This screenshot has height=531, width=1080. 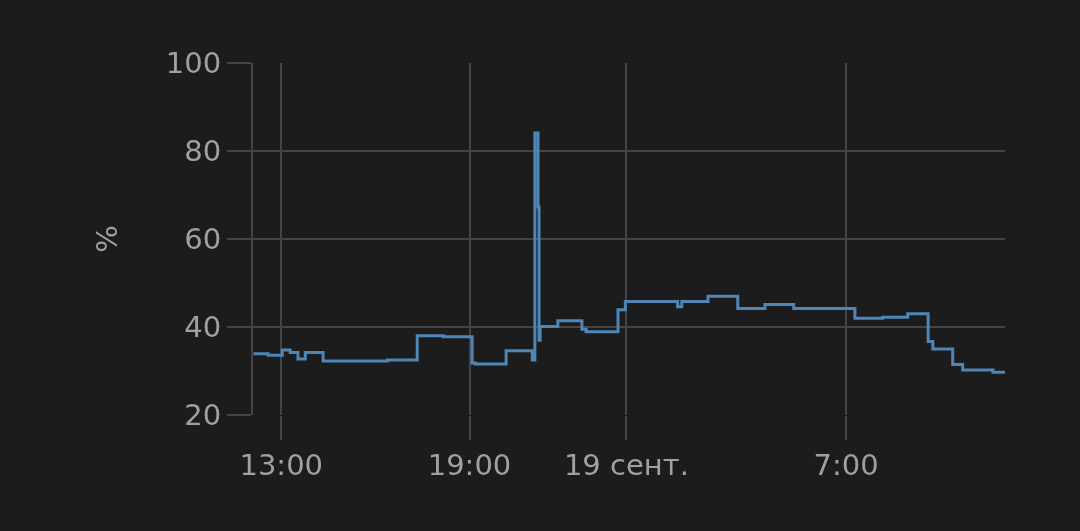 What do you see at coordinates (203, 239) in the screenshot?
I see `y-tick-label: 60` at bounding box center [203, 239].